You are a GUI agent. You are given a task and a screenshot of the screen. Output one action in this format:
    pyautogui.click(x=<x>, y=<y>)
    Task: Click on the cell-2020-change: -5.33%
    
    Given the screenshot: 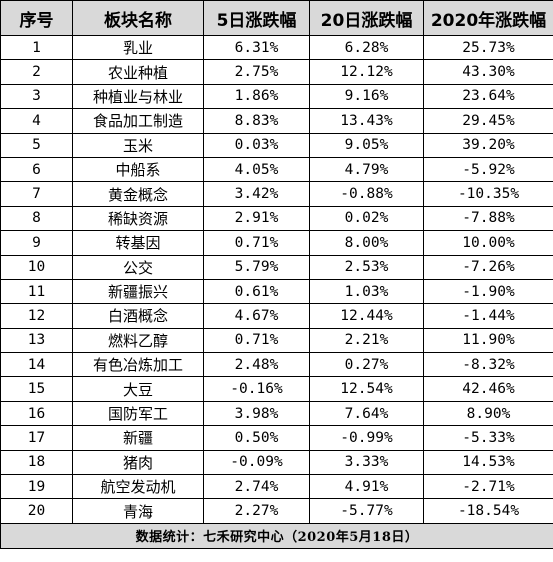 What is the action you would take?
    pyautogui.click(x=488, y=438)
    